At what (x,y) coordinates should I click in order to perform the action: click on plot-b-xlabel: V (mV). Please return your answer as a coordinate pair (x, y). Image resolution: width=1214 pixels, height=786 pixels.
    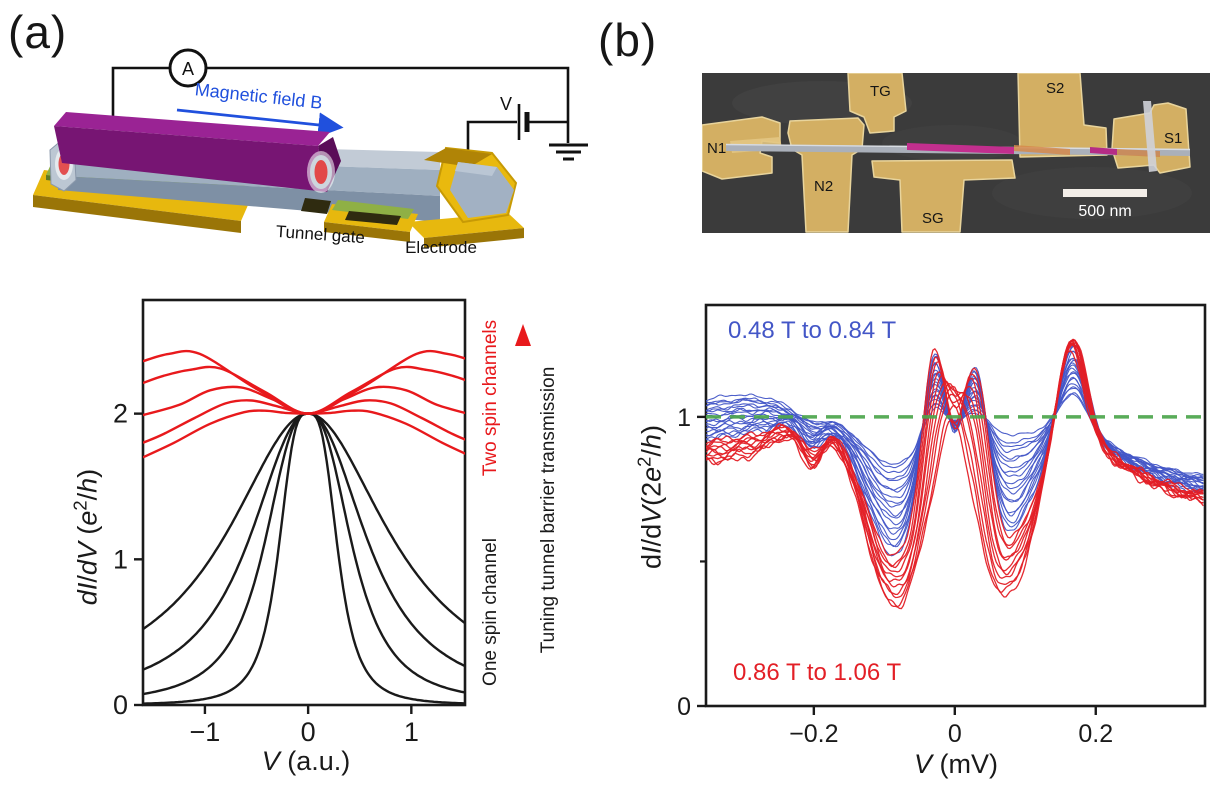
    Looking at the image, I should click on (956, 763).